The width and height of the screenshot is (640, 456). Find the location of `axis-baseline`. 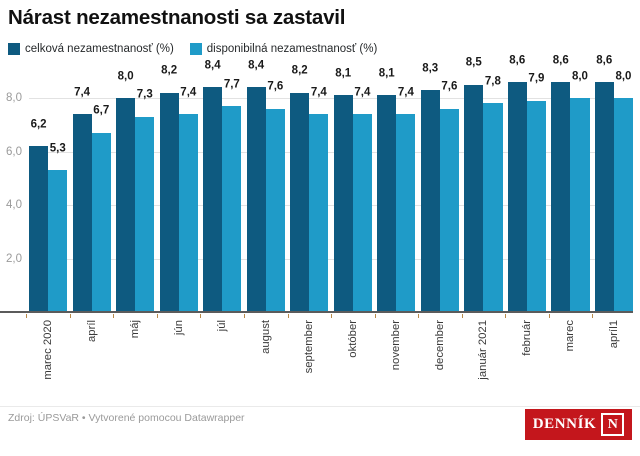

axis-baseline is located at coordinates (316, 312).